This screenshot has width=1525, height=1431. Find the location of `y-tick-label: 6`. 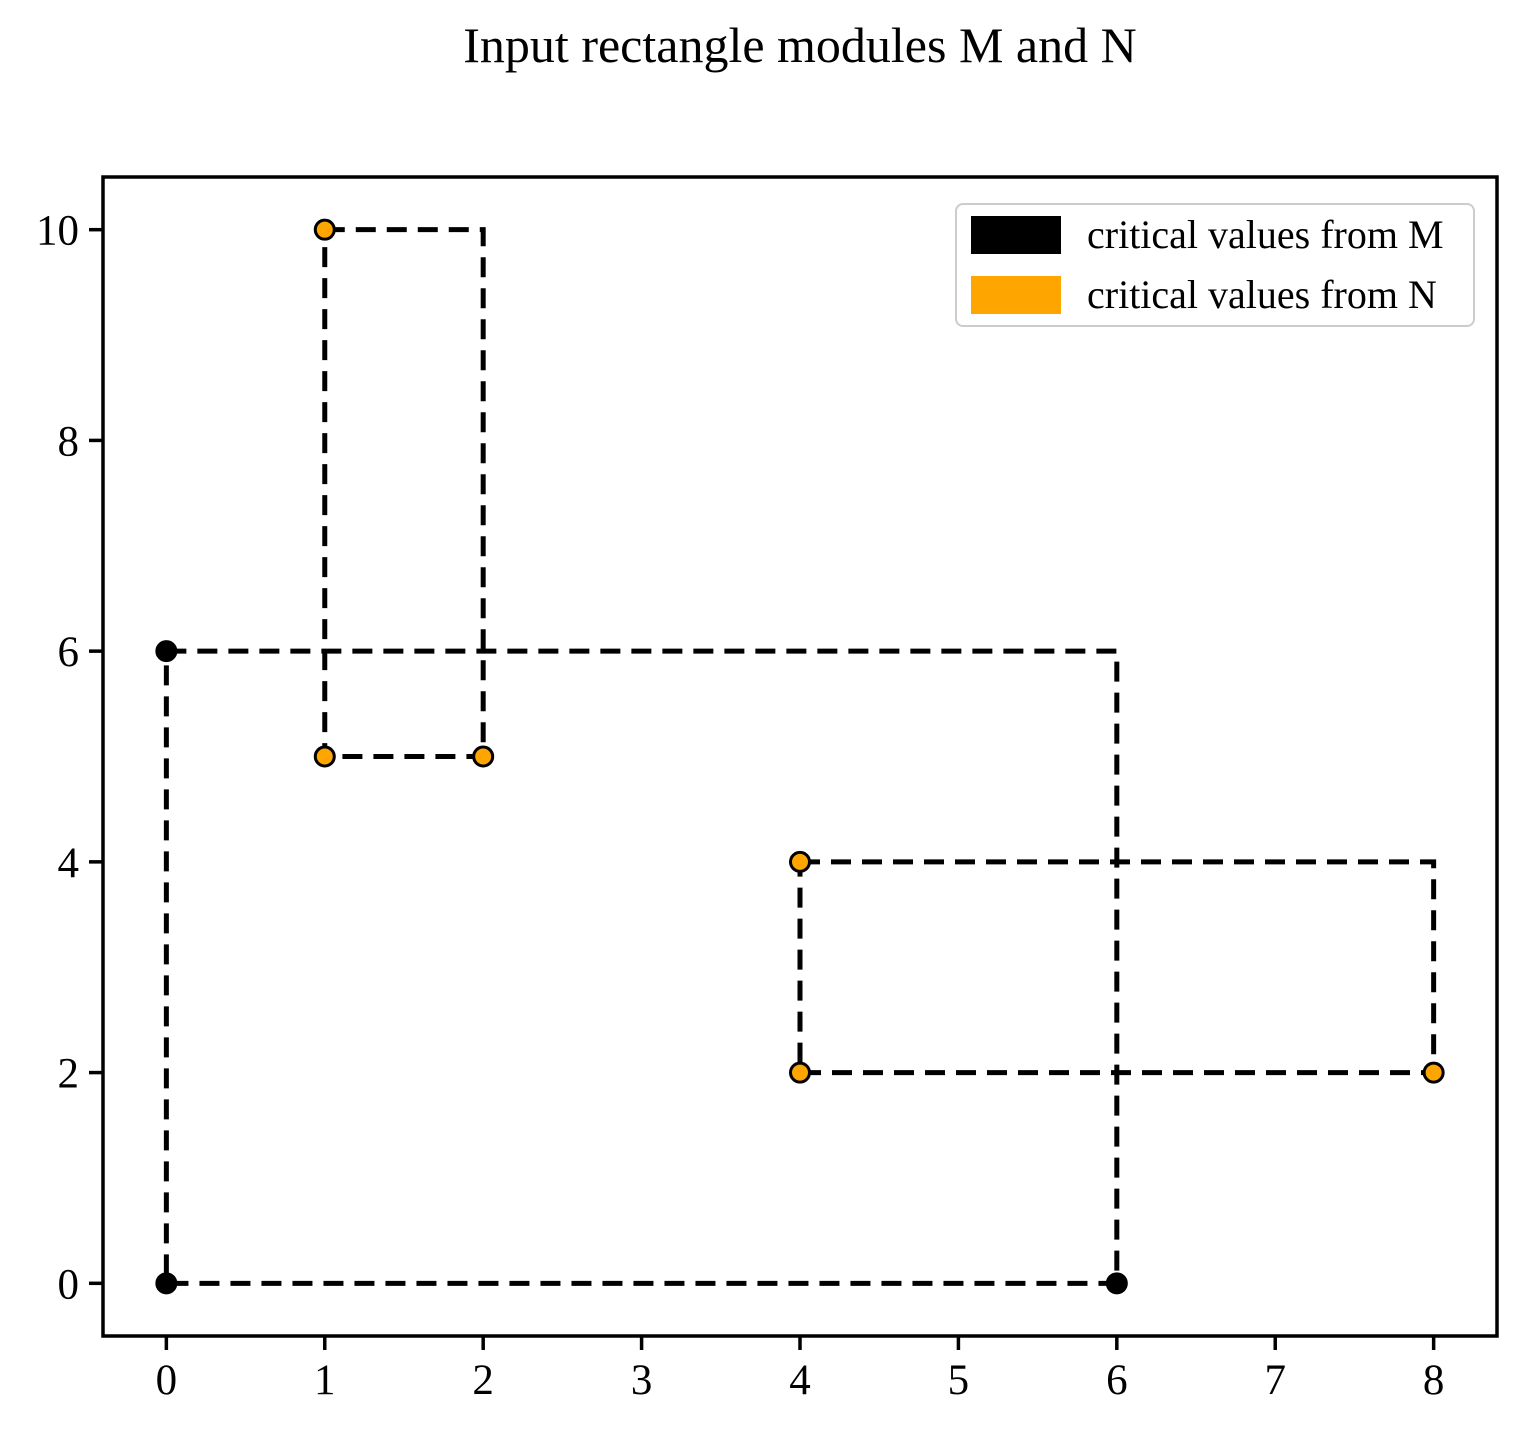

y-tick-label: 6 is located at coordinates (69, 652).